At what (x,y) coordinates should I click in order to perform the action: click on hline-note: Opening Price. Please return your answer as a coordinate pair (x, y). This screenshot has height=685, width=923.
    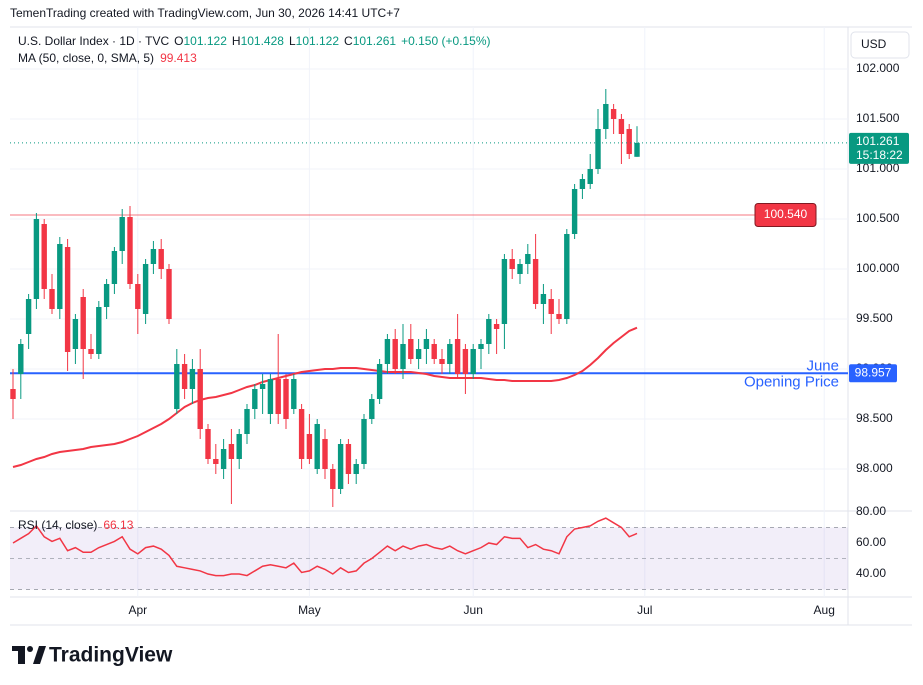
    Looking at the image, I should click on (791, 381).